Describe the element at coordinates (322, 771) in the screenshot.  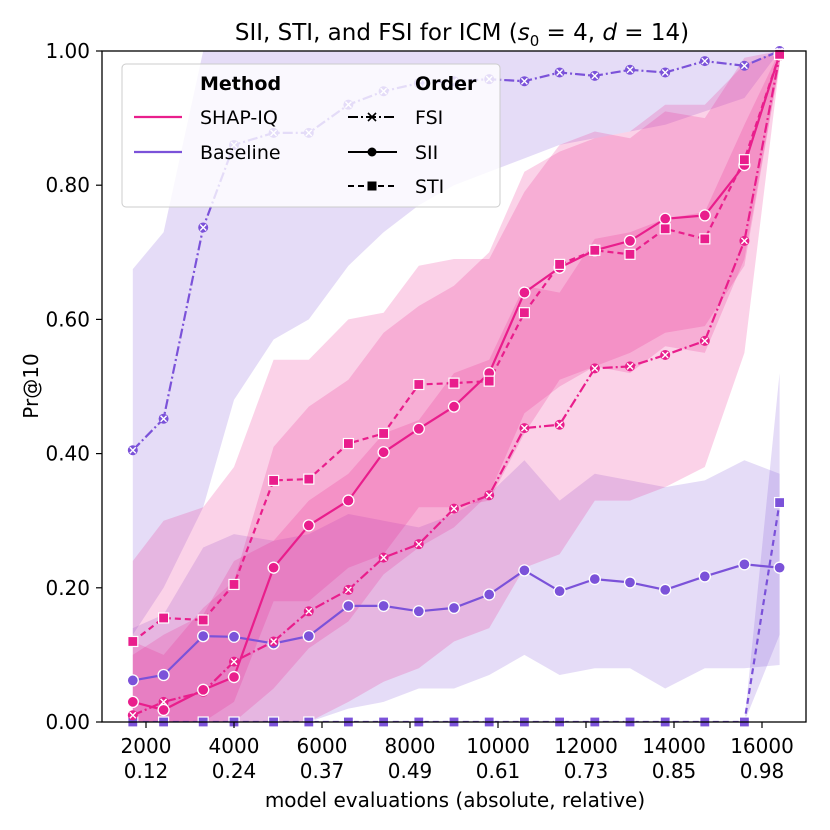
I see `x-tick-relative-label: 0.37` at that location.